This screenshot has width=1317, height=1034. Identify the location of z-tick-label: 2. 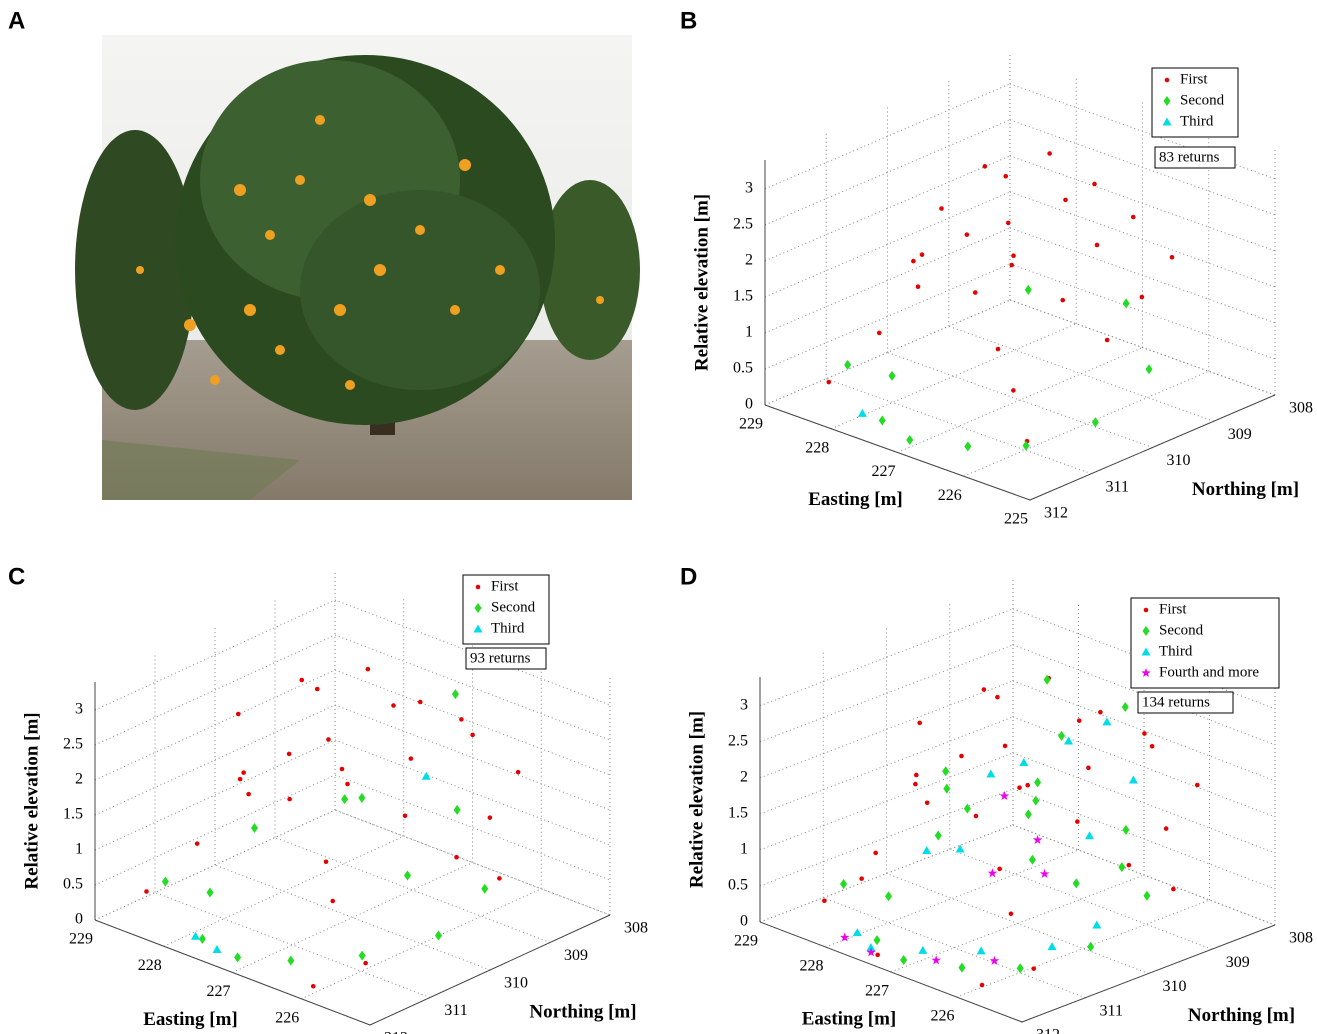
(744, 777).